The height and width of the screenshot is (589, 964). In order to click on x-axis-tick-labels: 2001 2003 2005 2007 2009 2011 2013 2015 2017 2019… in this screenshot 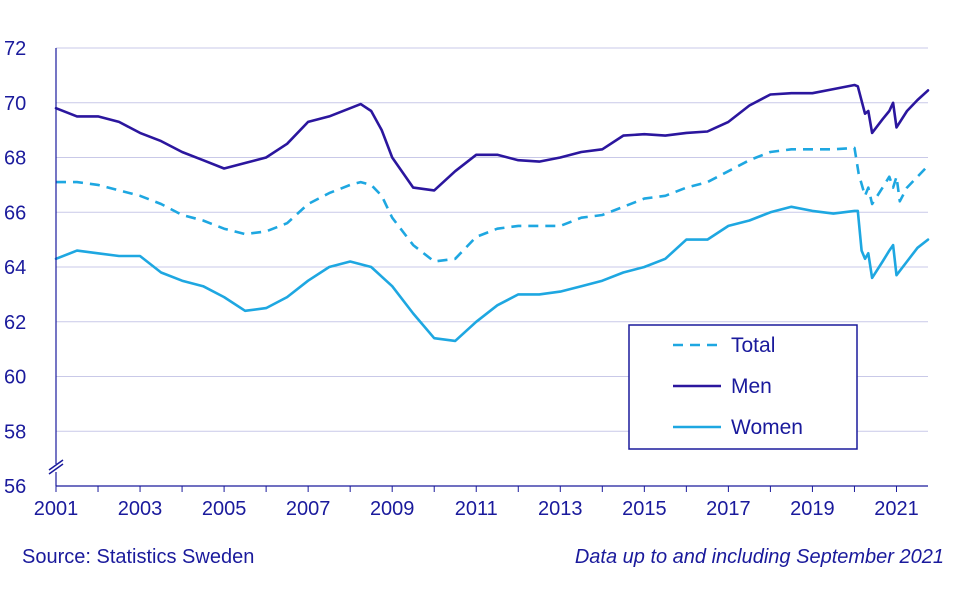, I will do `click(476, 509)`.